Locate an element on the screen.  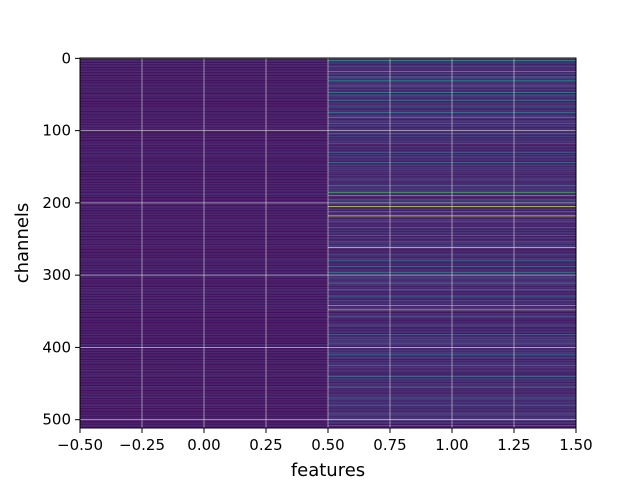
x-tick-label: 0.50 is located at coordinates (327, 445).